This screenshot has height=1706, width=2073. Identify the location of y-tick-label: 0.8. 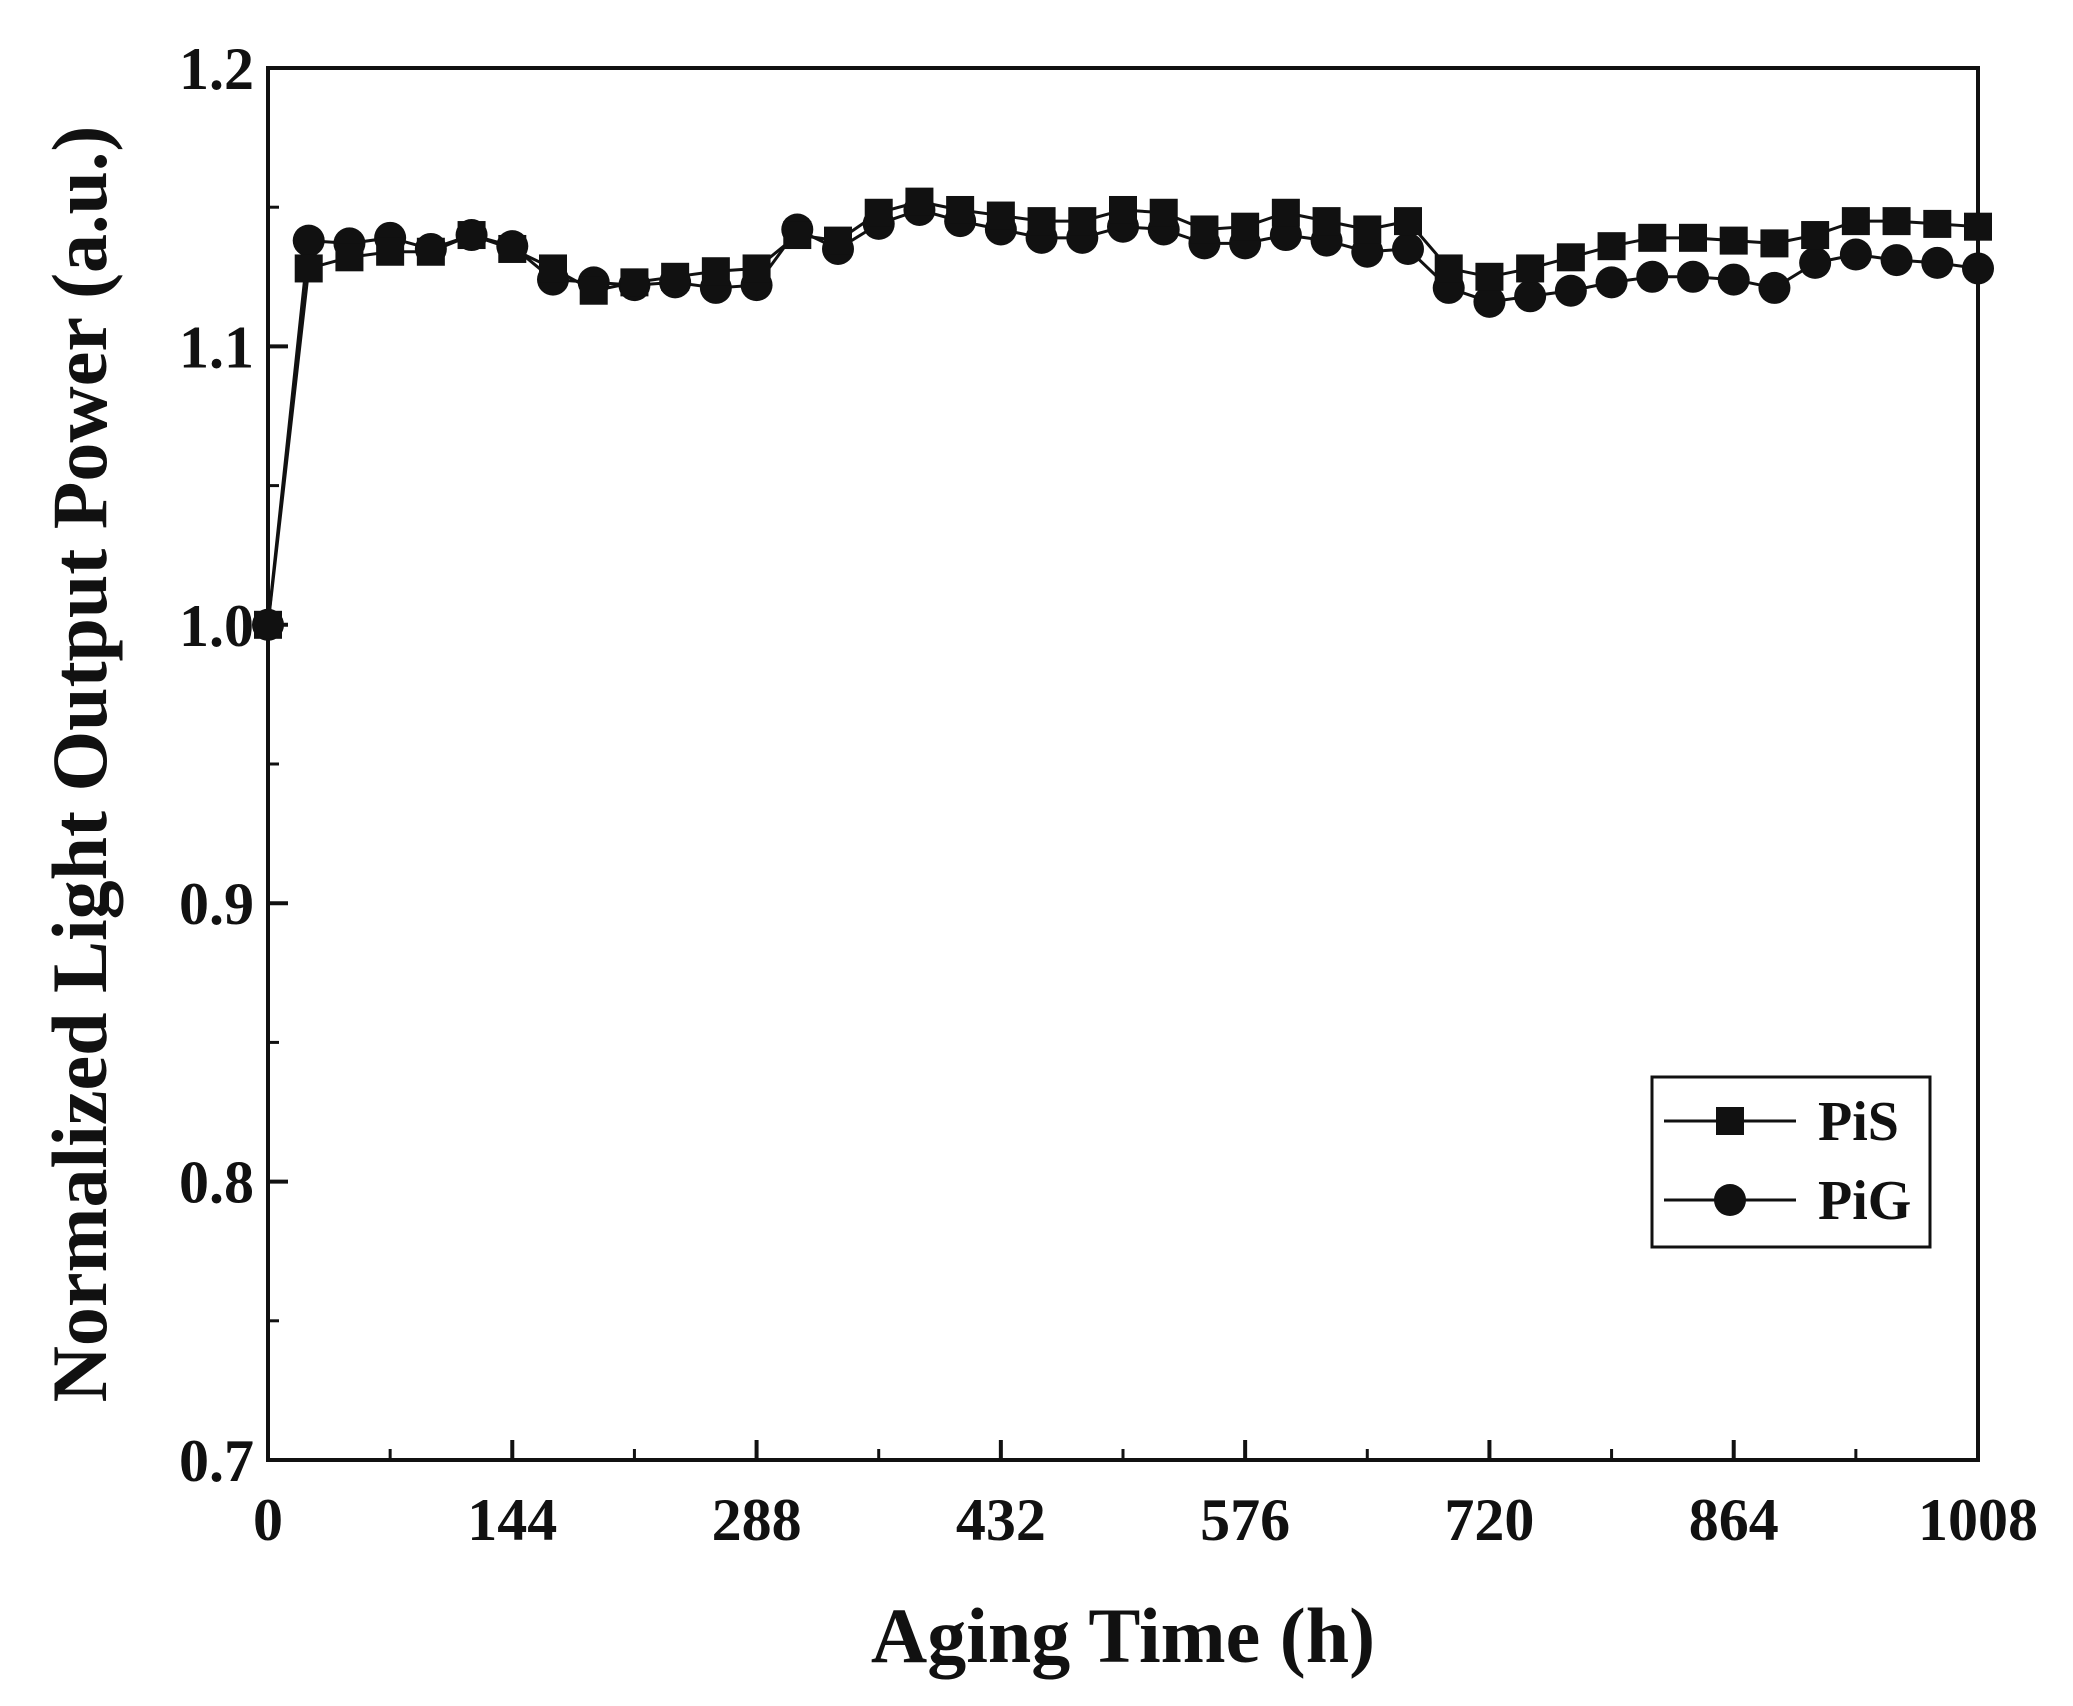
(216, 1183).